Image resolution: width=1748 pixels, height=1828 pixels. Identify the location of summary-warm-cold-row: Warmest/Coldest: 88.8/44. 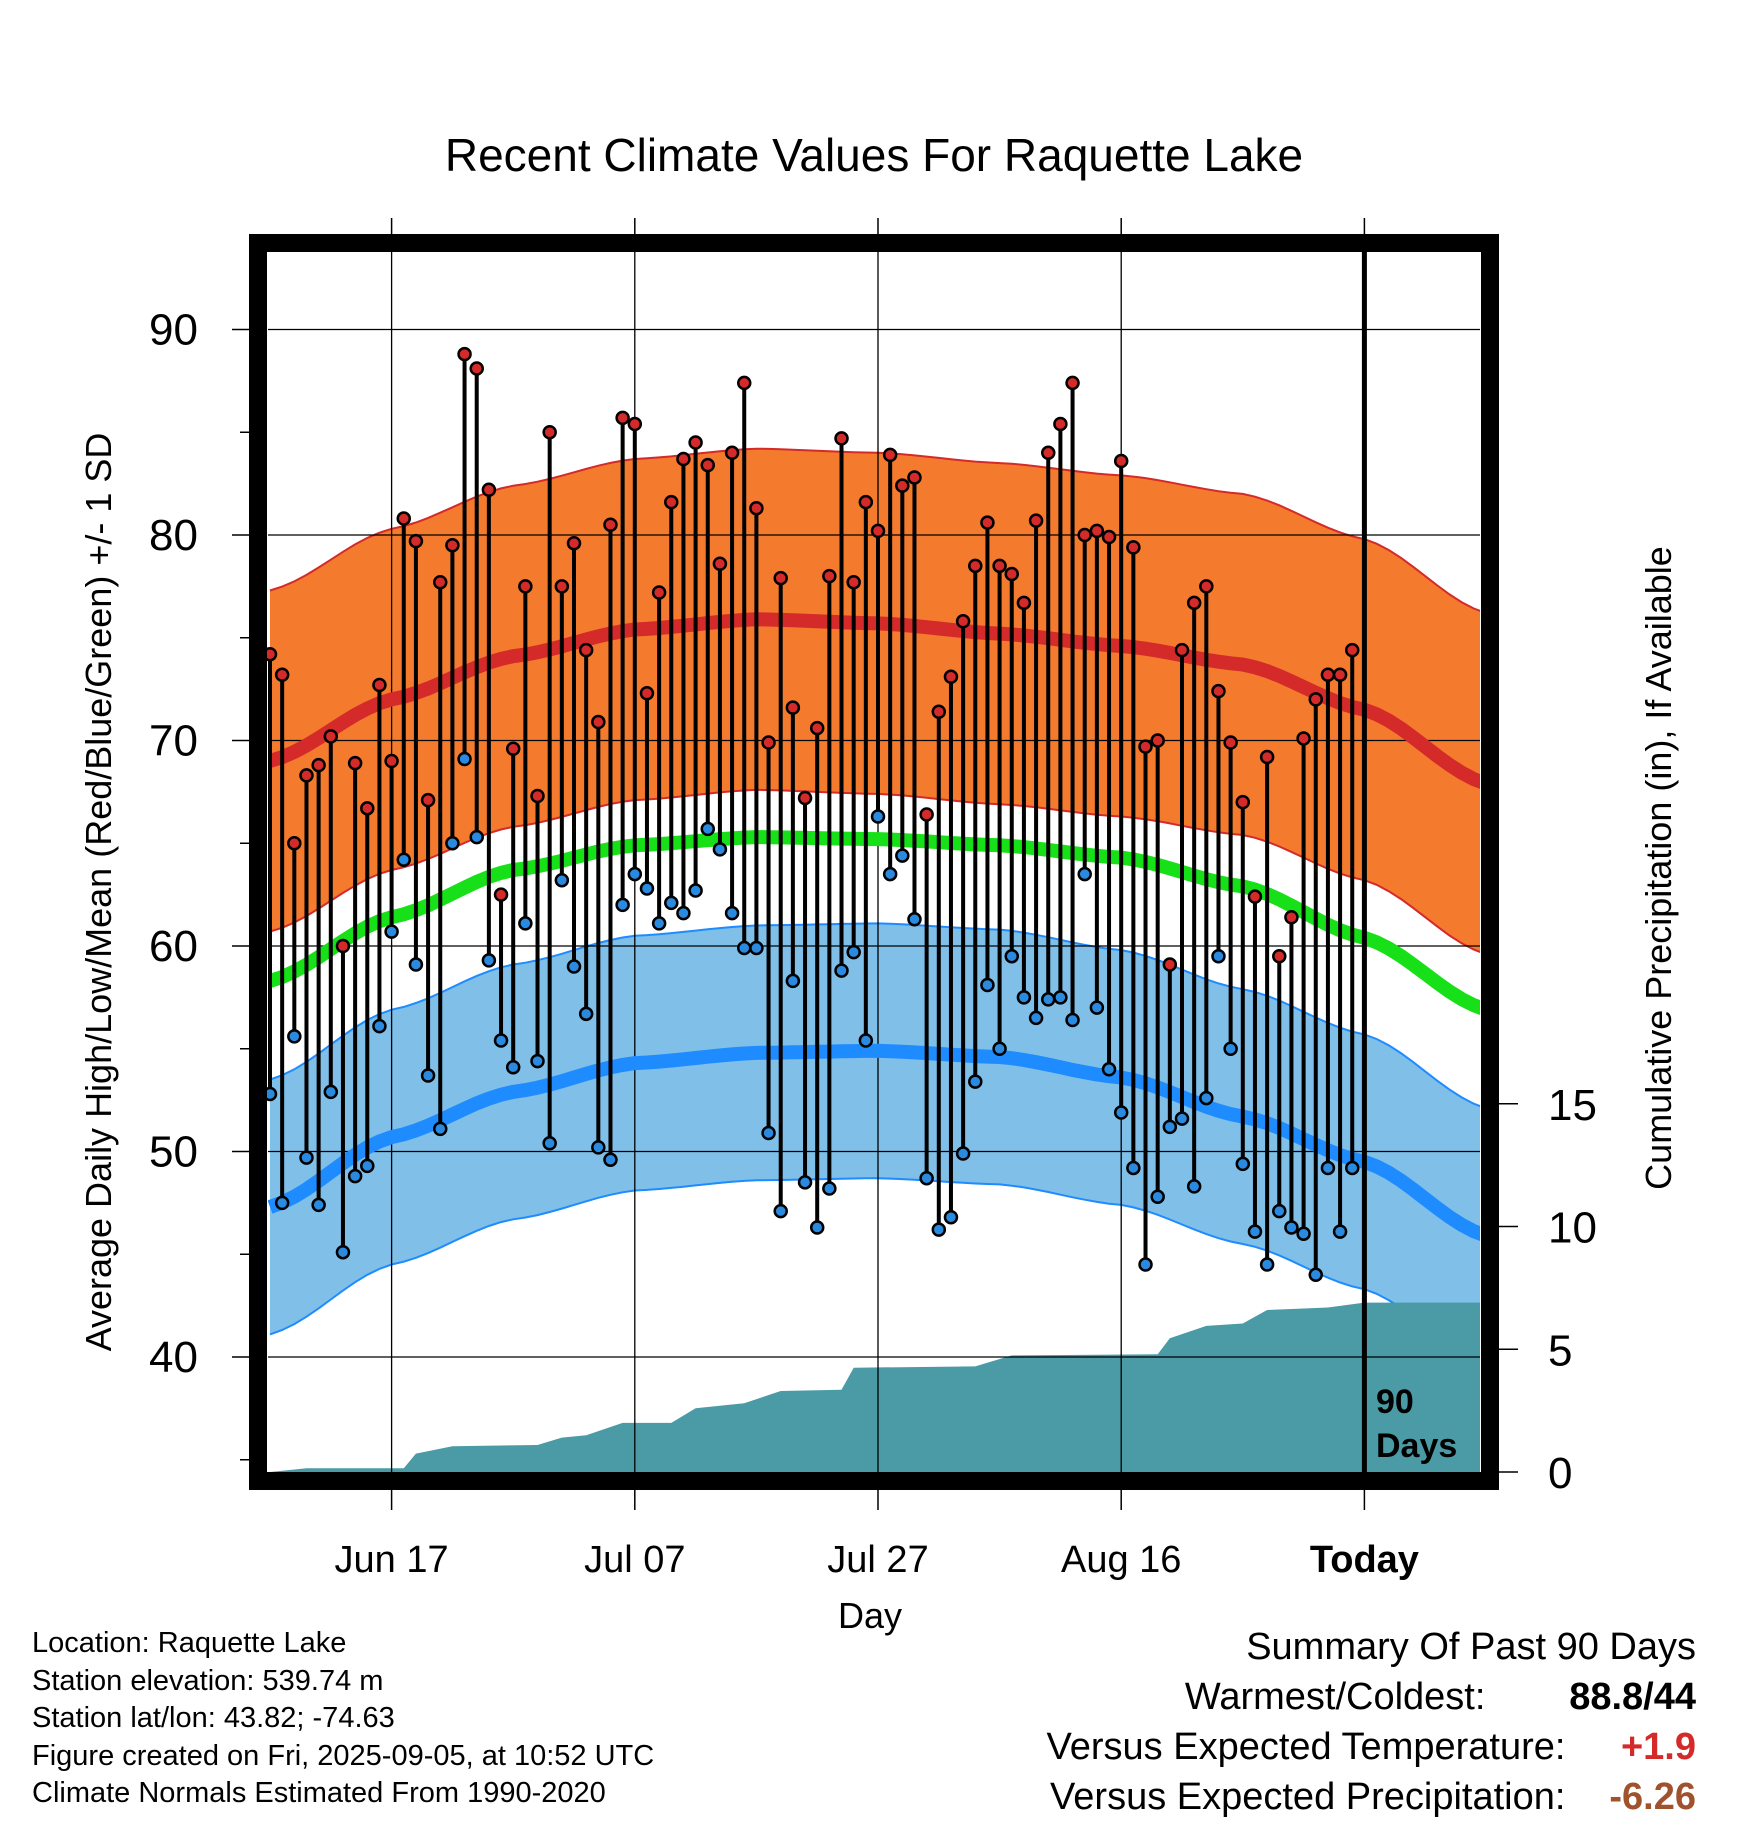
(1371, 1697).